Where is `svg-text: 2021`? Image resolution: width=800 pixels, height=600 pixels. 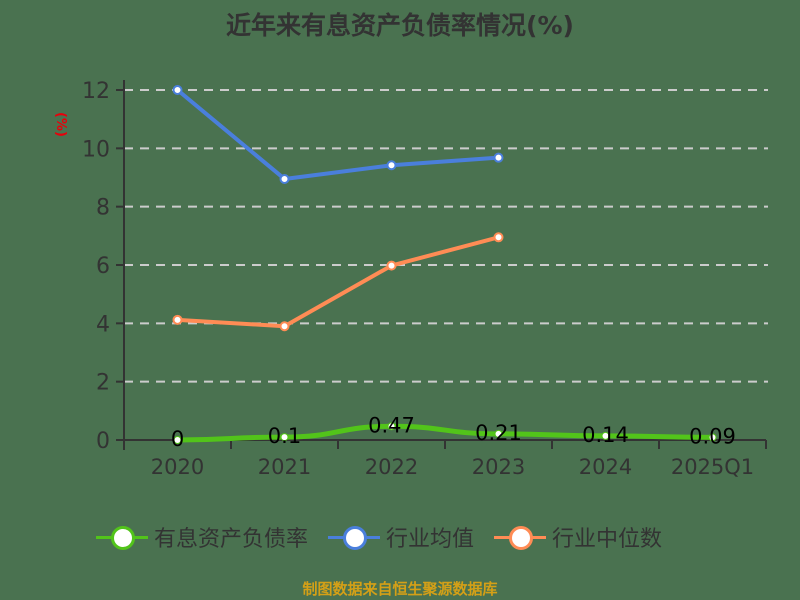 svg-text: 2021 is located at coordinates (284, 467).